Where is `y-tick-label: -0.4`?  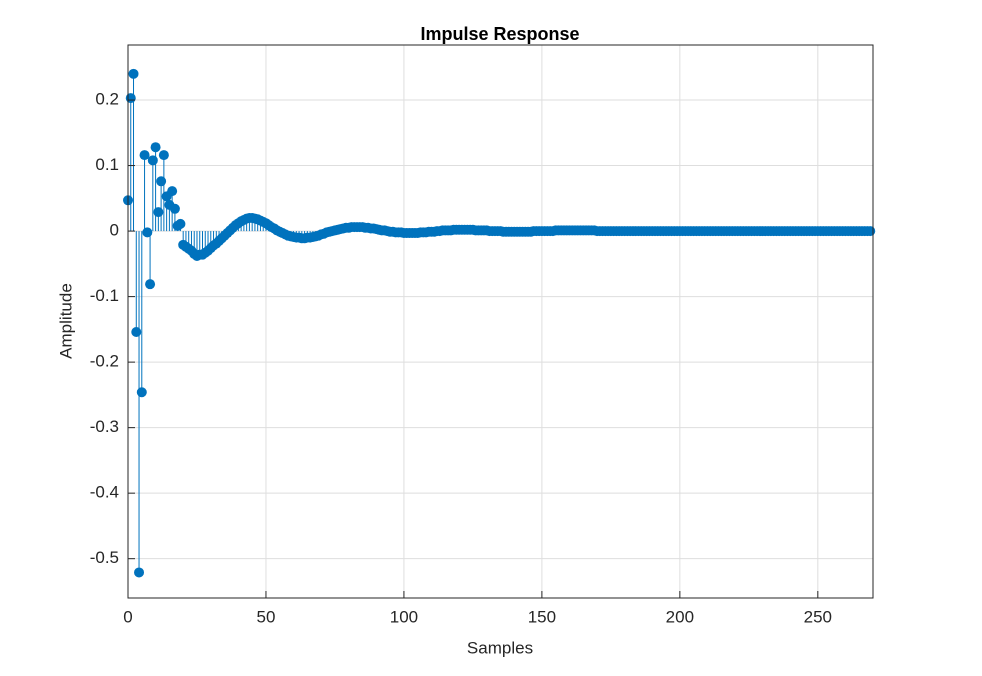 y-tick-label: -0.4 is located at coordinates (104, 492).